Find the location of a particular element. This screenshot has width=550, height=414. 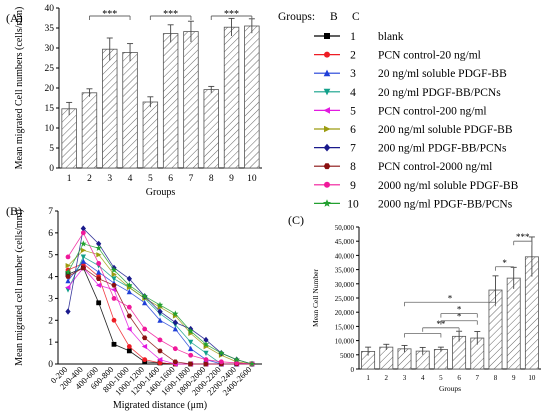

y-tick-label: 35,000 is located at coordinates (345, 271).